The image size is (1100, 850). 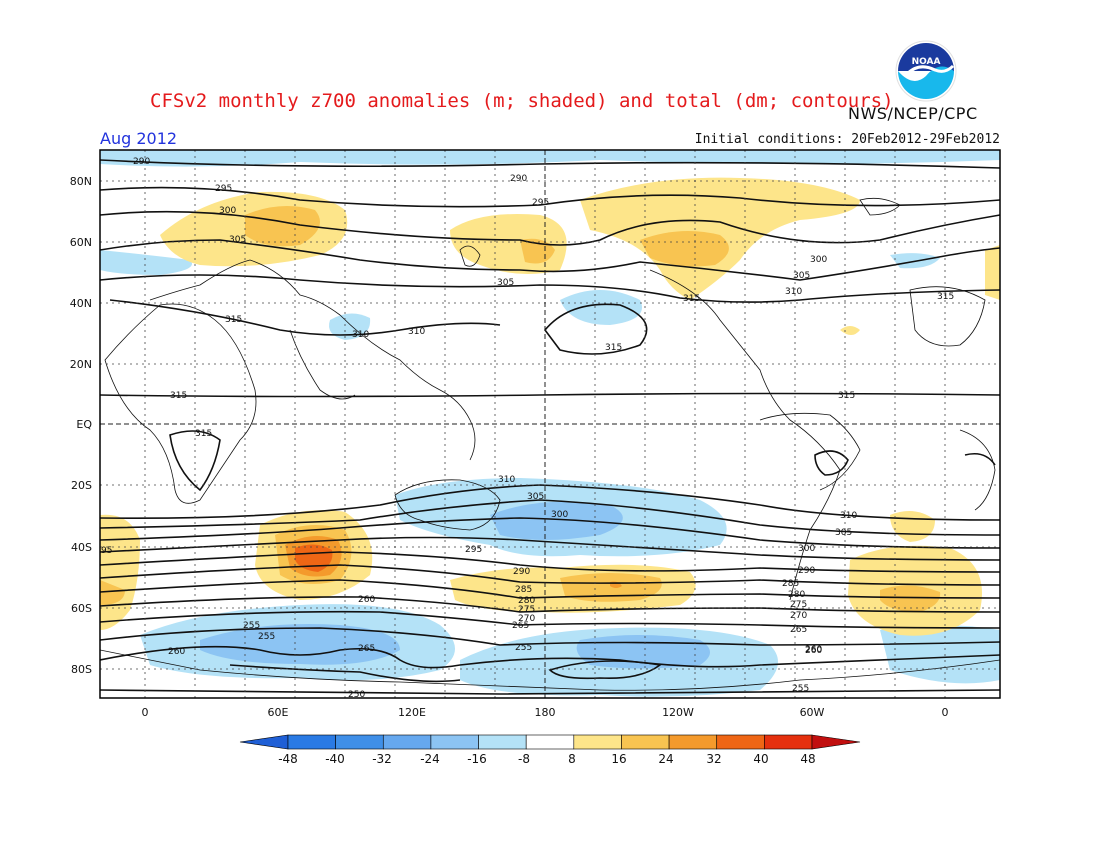 What do you see at coordinates (81, 425) in the screenshot?
I see `lat-axis: 80N 60N 40N 20N EQ 20S 40S 60S 80S` at bounding box center [81, 425].